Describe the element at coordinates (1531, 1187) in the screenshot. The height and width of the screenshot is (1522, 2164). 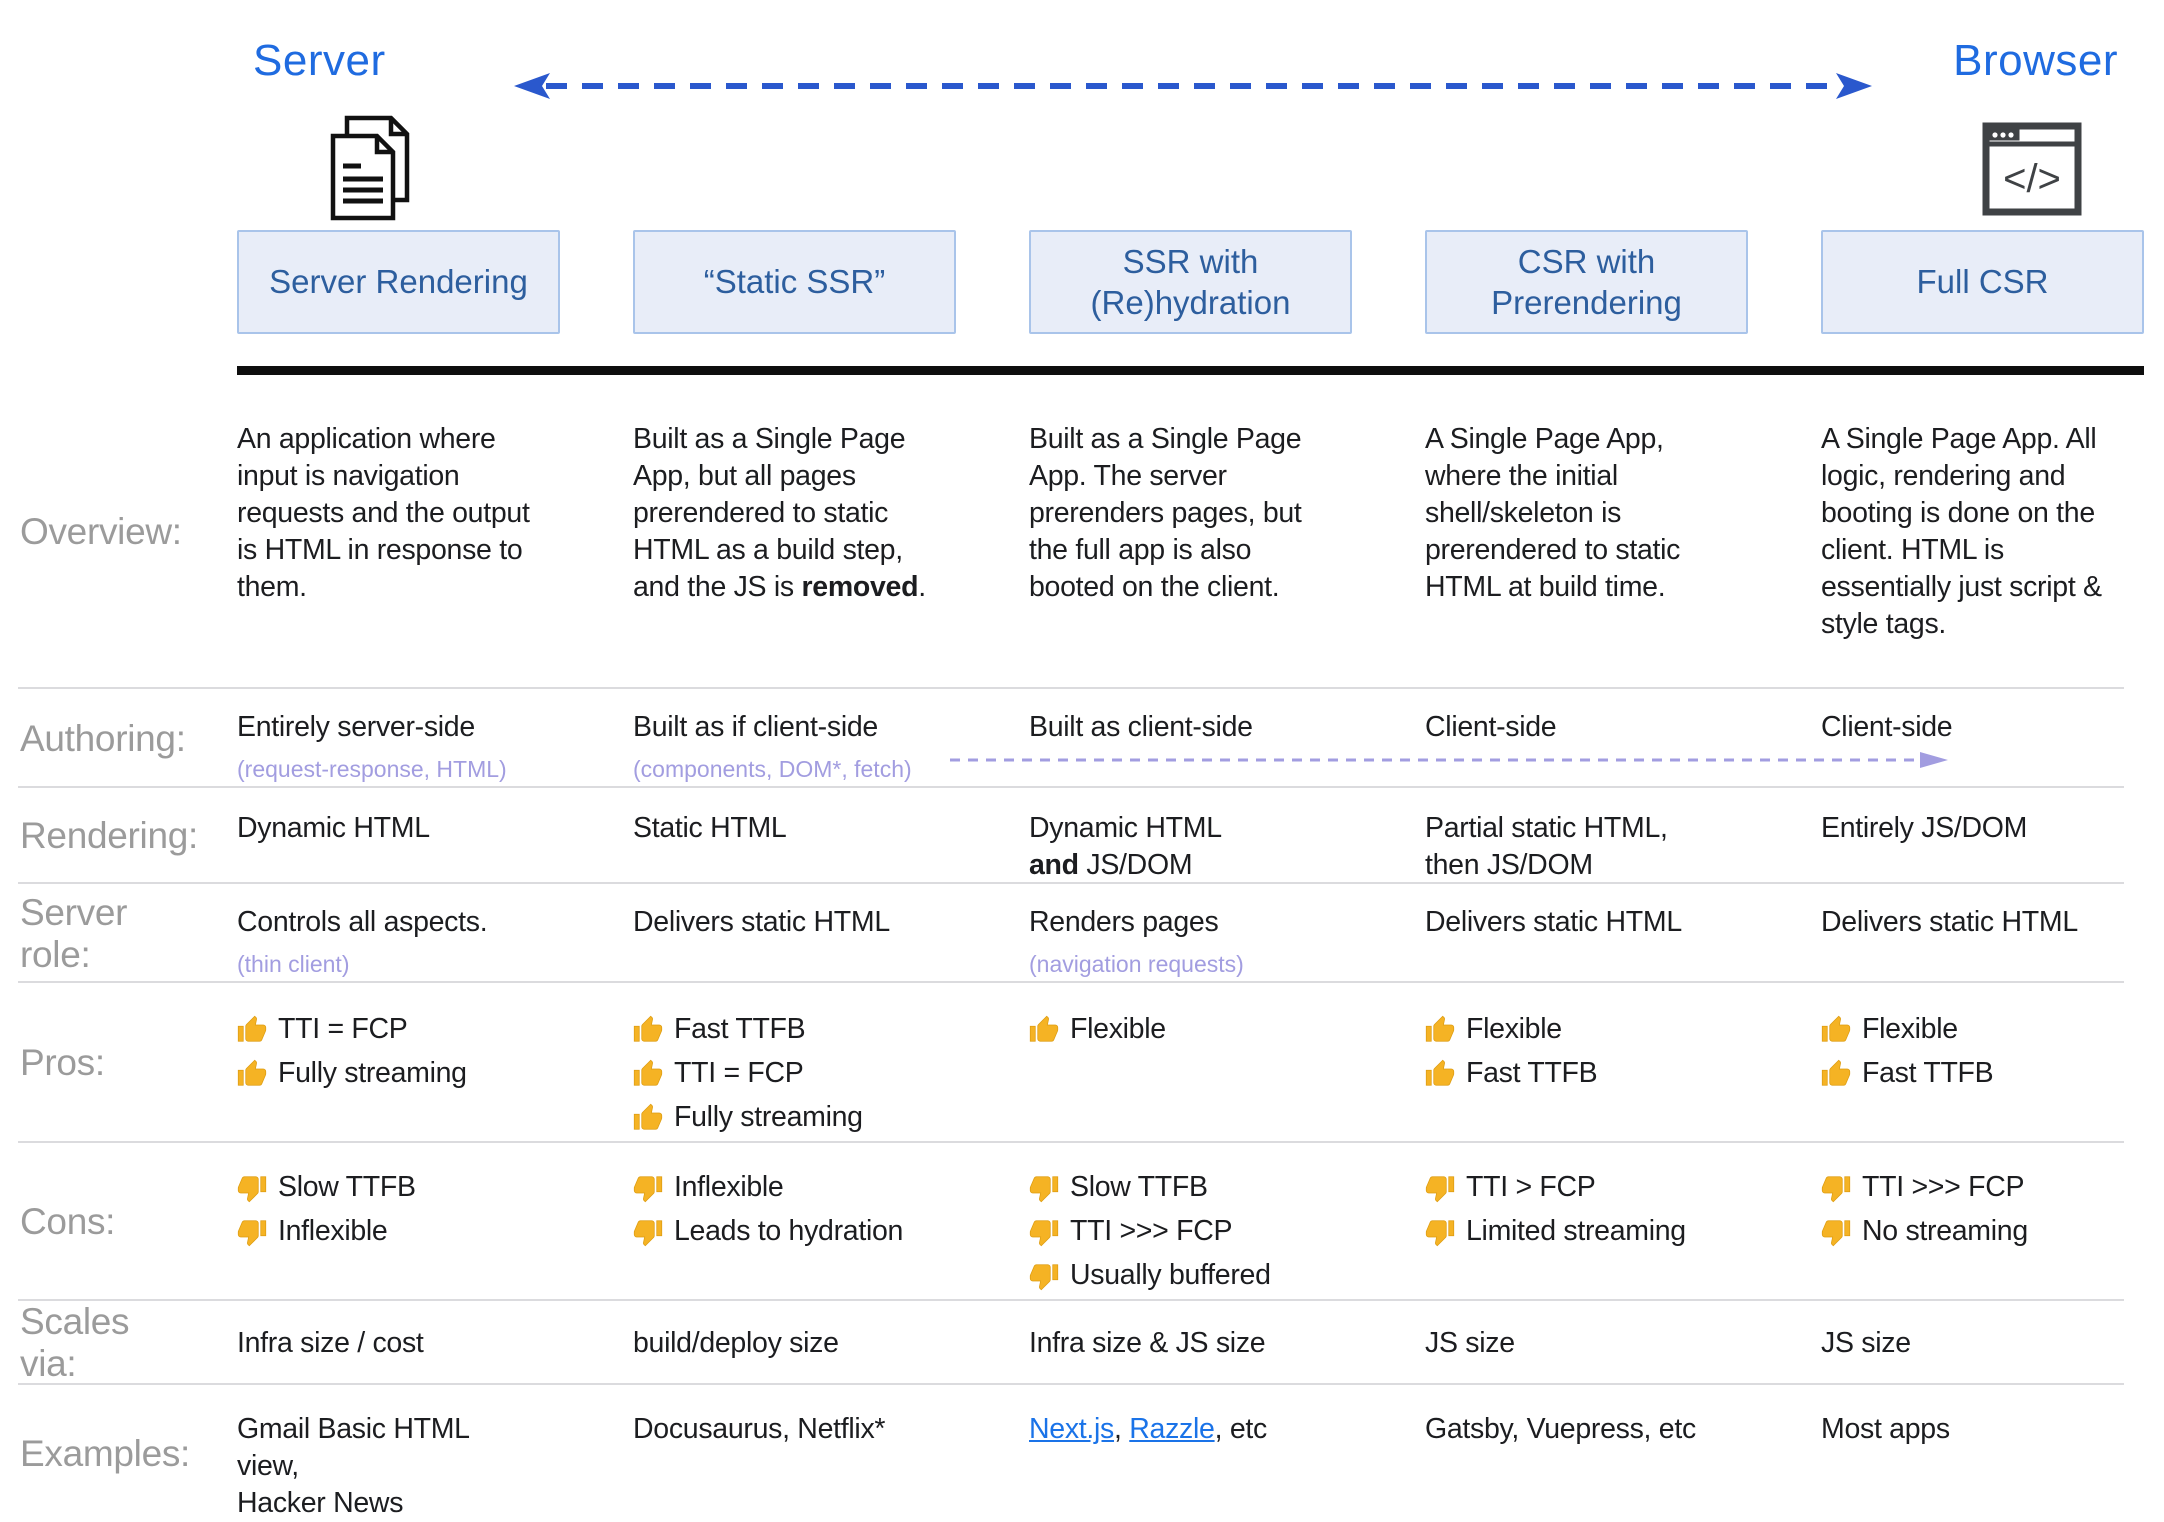
I see `con-text: TTI > FCP` at that location.